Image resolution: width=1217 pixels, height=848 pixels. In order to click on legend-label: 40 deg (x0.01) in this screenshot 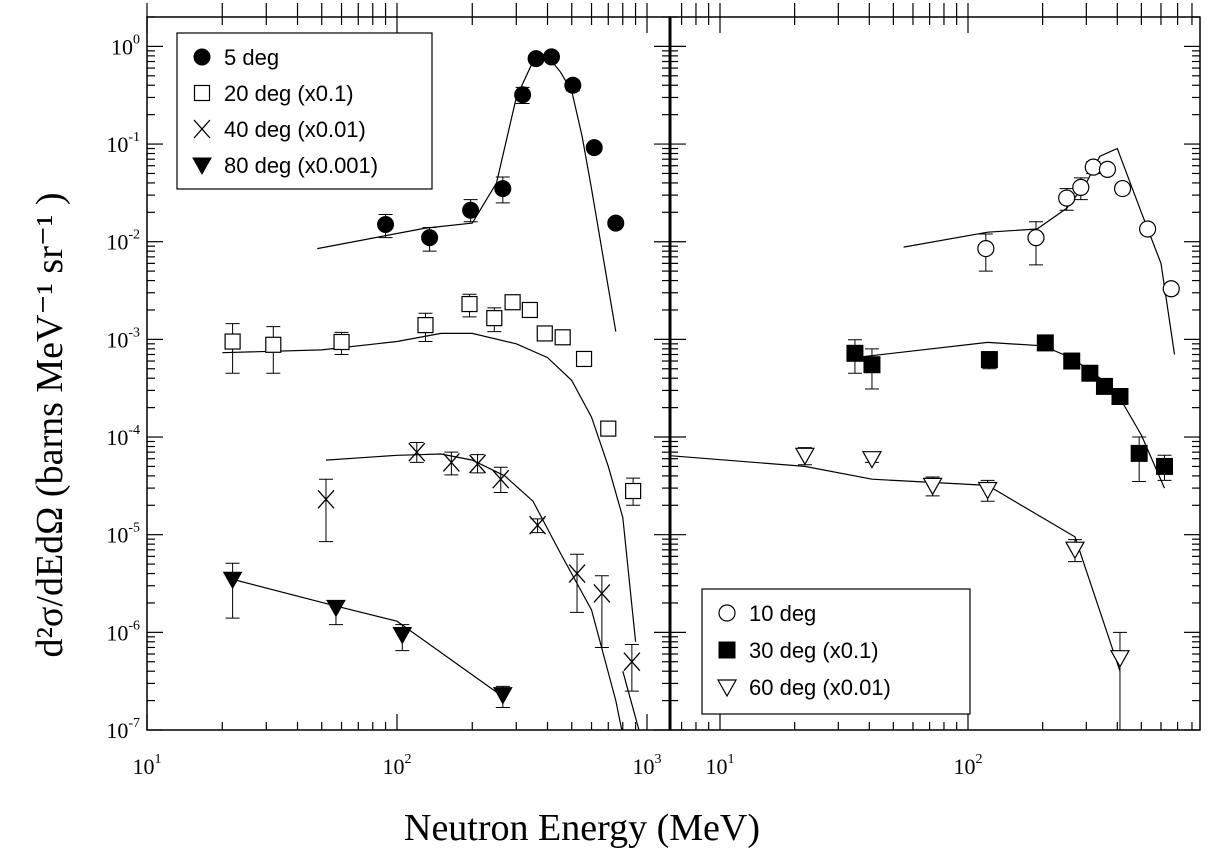, I will do `click(295, 129)`.